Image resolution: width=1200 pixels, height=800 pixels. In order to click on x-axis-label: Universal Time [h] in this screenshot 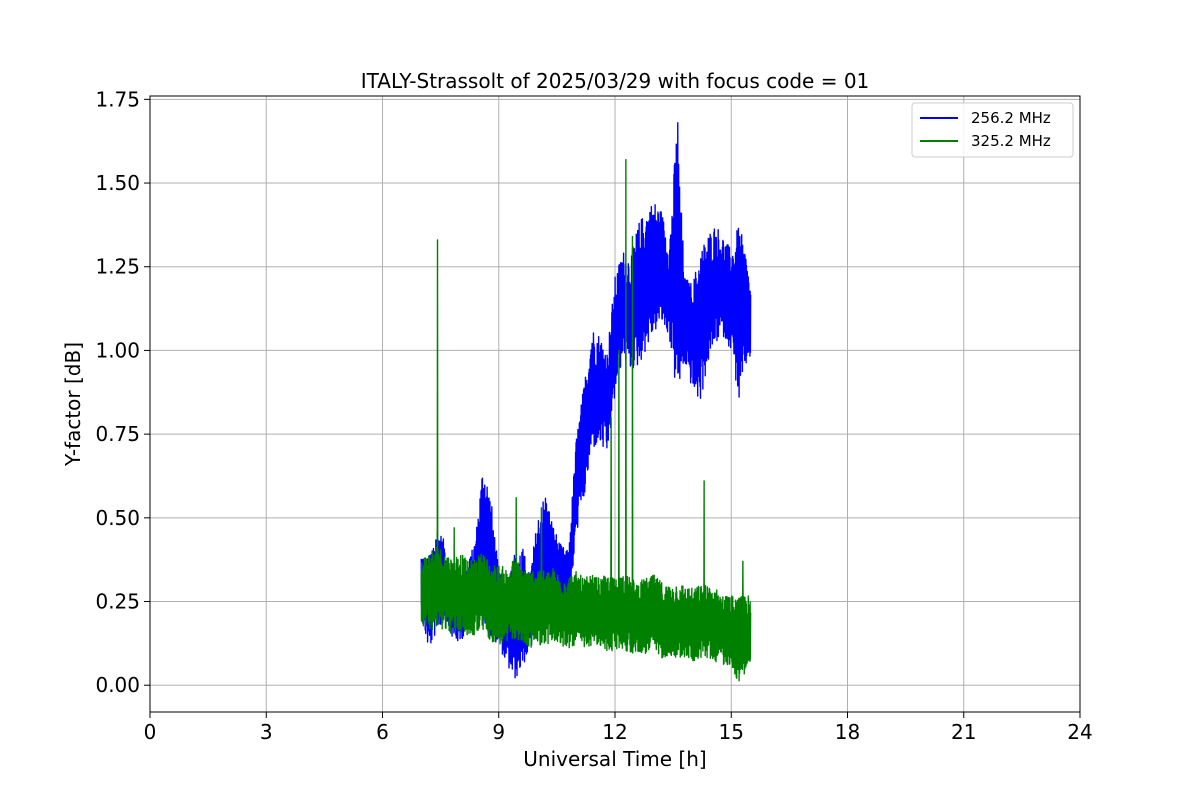, I will do `click(614, 759)`.